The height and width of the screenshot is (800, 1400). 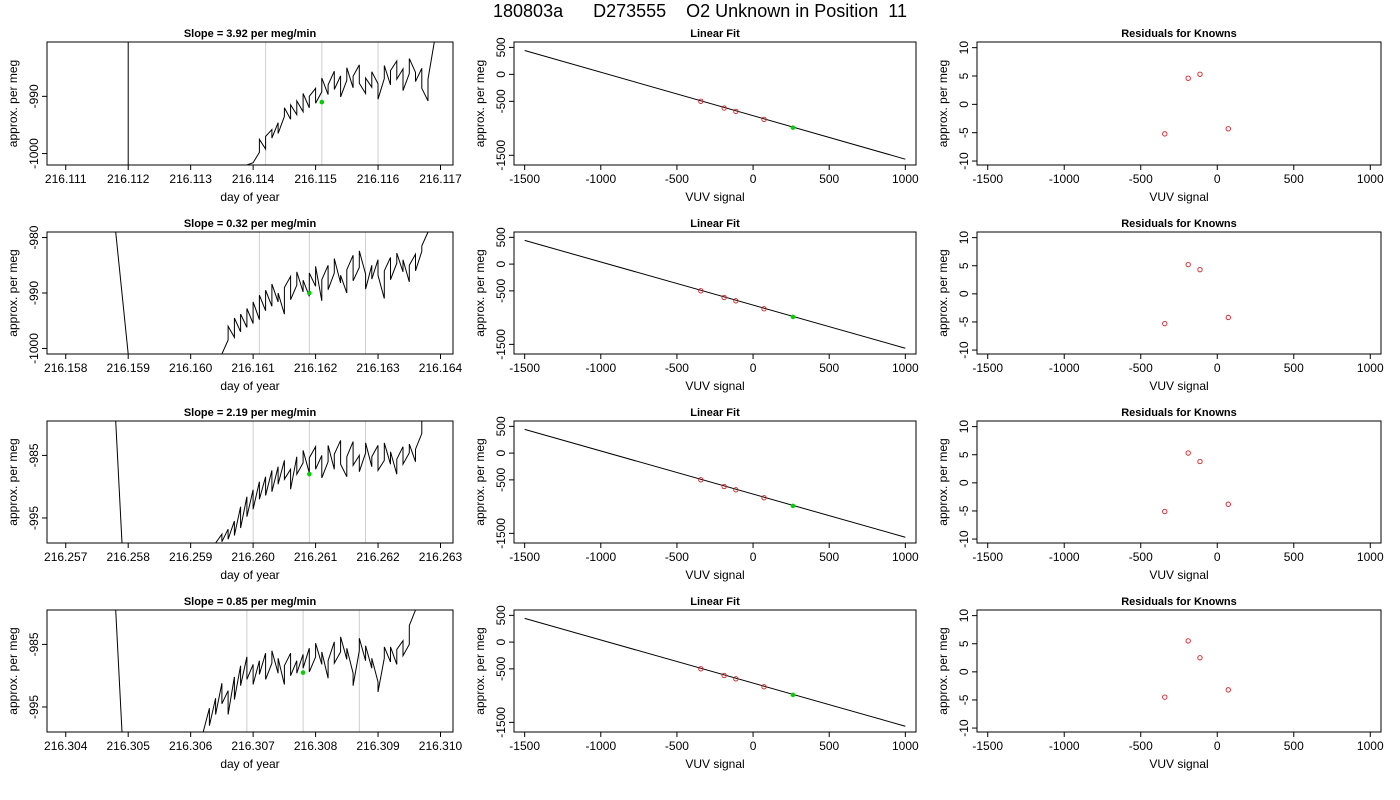 I want to click on y-tick-label: 500, so click(x=501, y=237).